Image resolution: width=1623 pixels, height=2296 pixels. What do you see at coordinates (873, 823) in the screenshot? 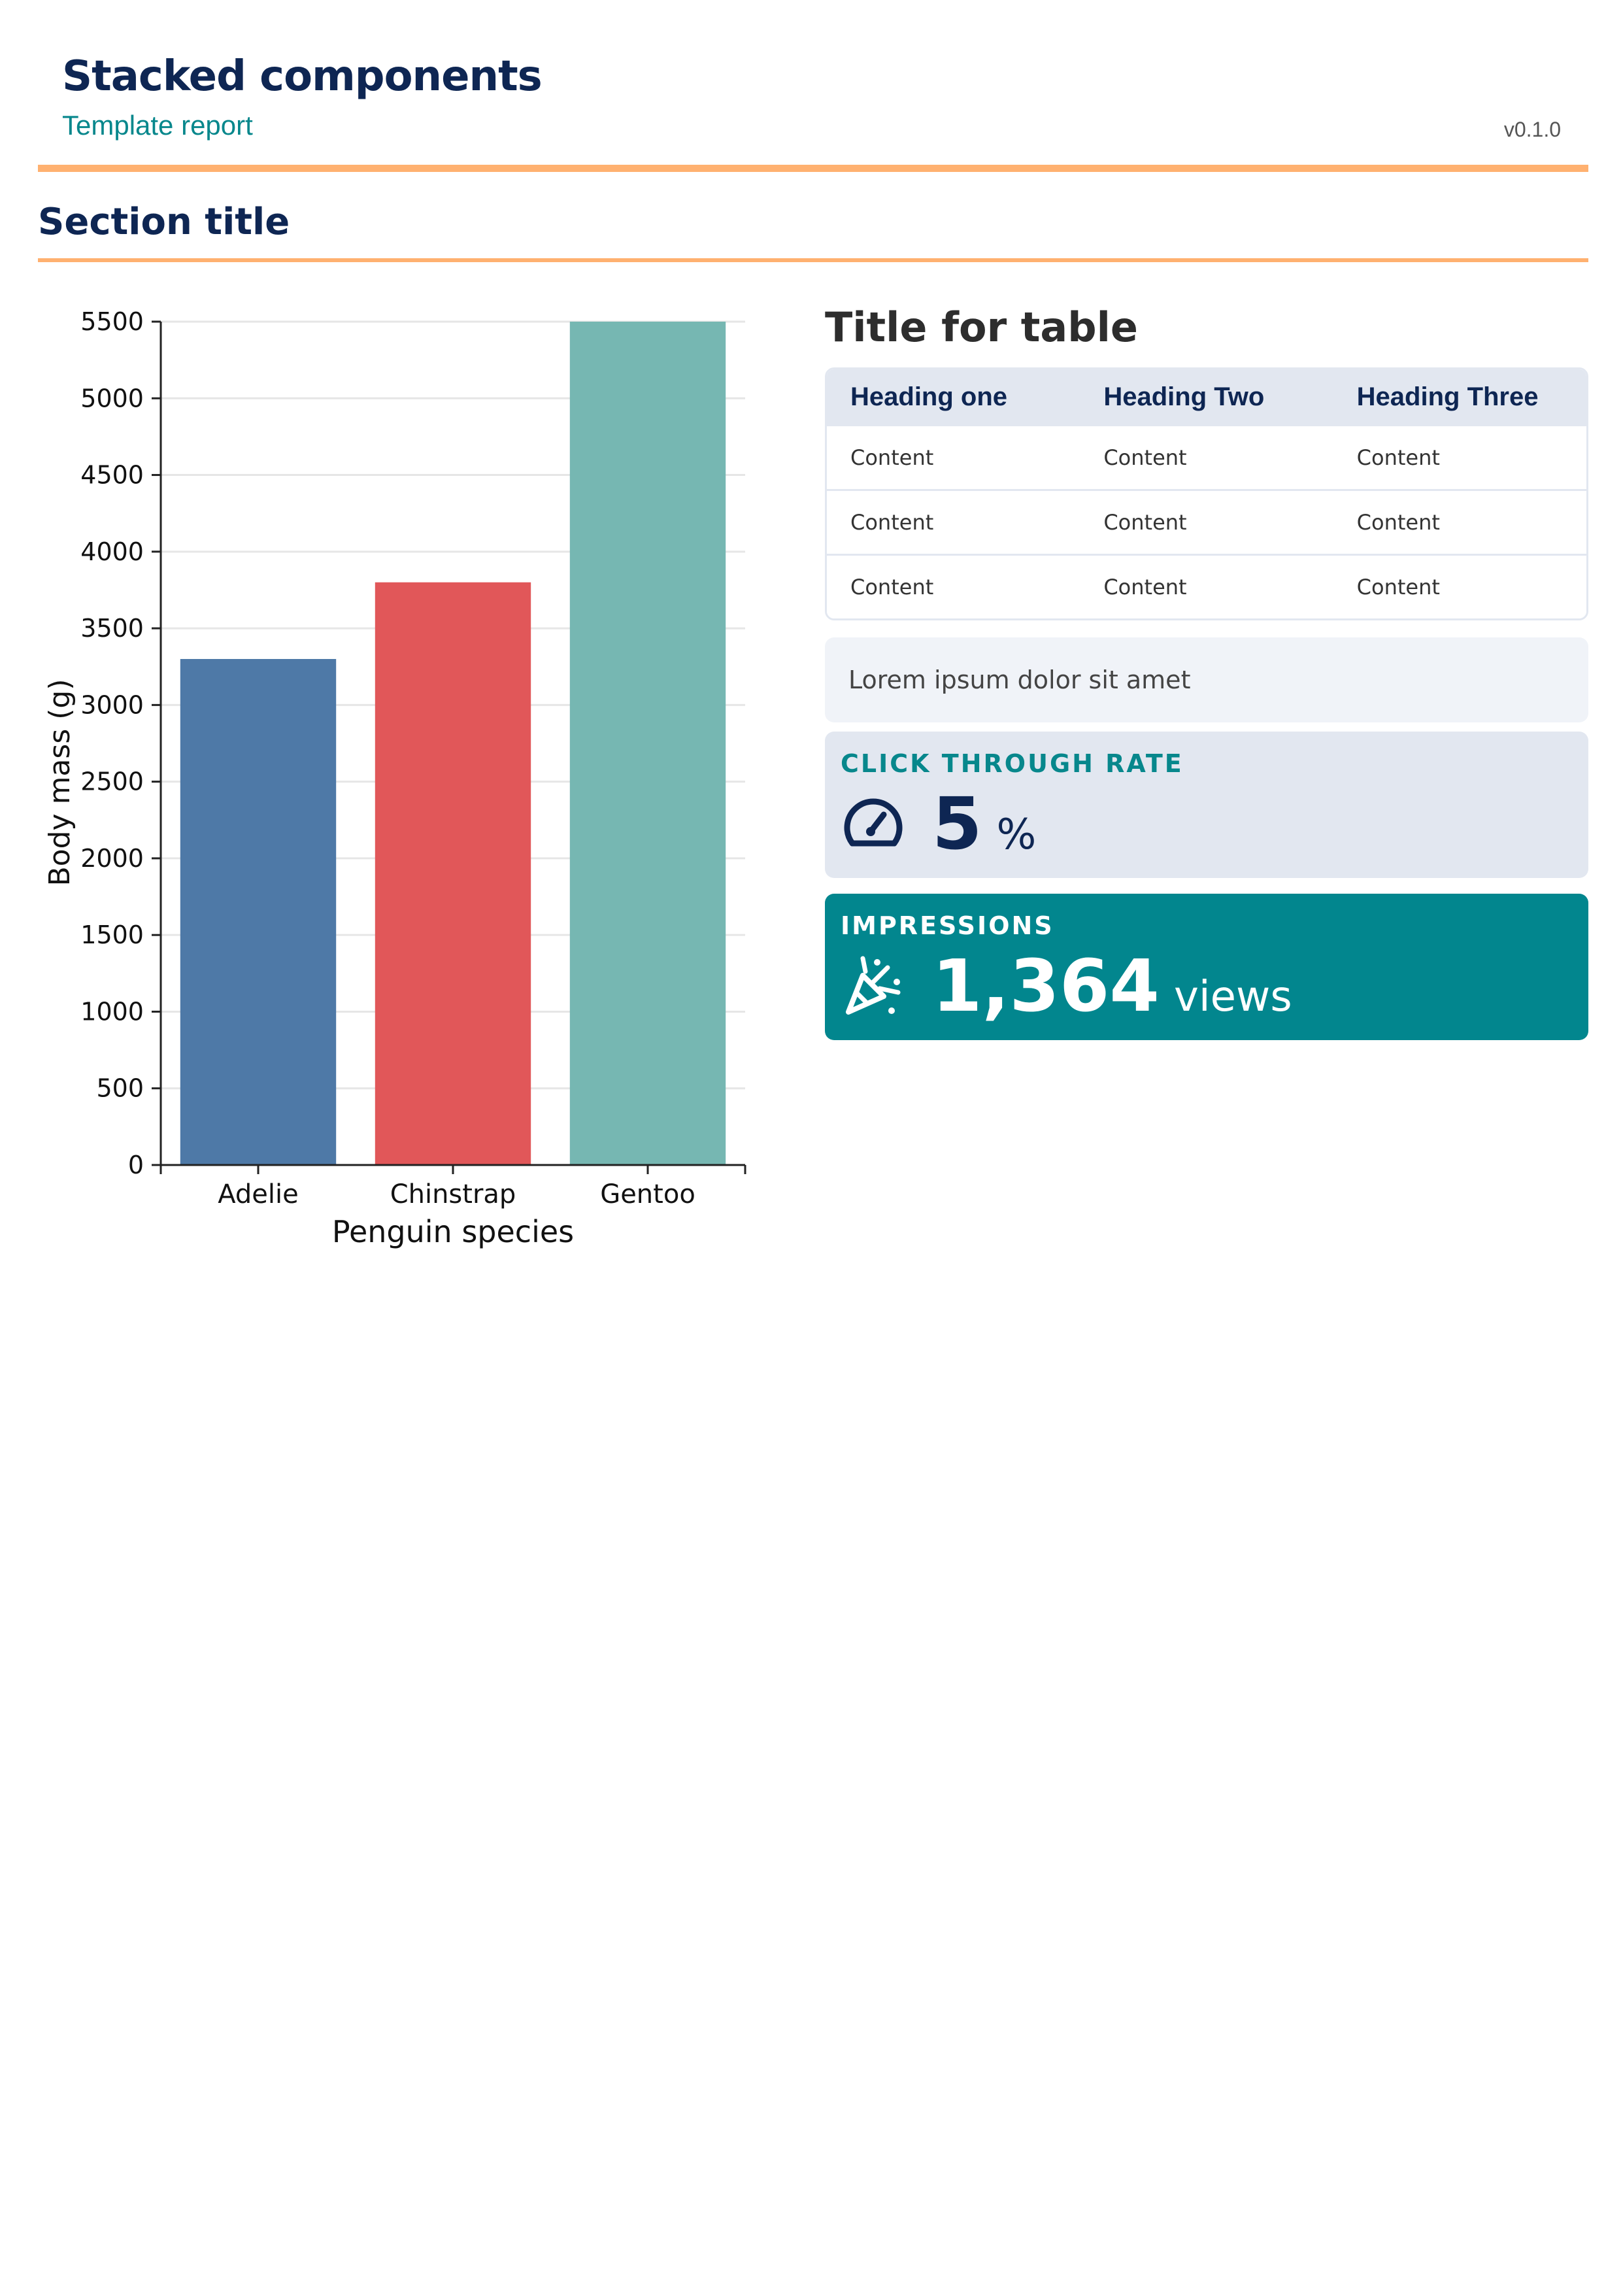
I see `gauge-icon` at bounding box center [873, 823].